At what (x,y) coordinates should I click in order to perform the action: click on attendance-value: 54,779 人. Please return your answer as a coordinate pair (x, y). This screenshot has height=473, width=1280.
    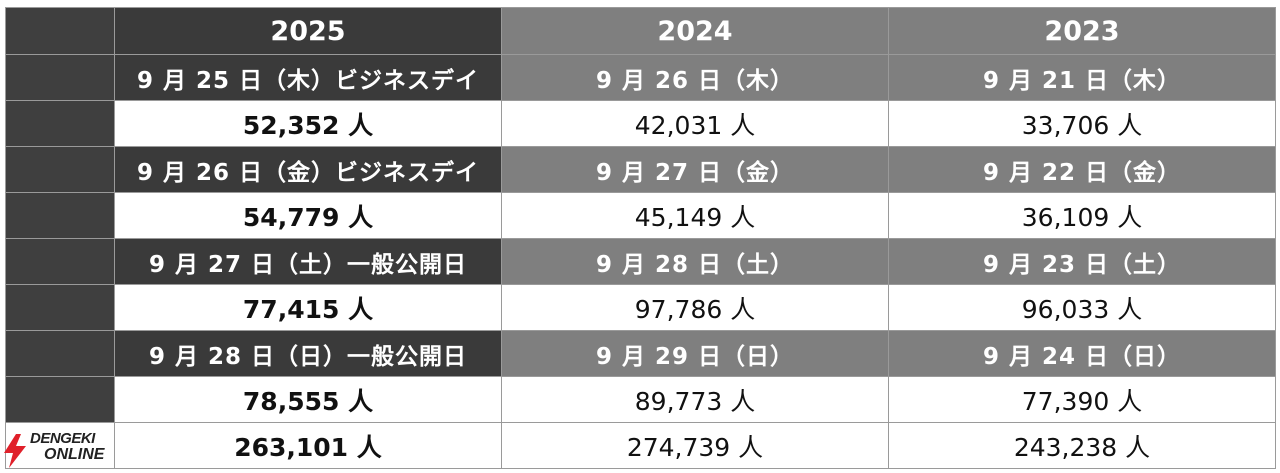
    Looking at the image, I should click on (308, 215).